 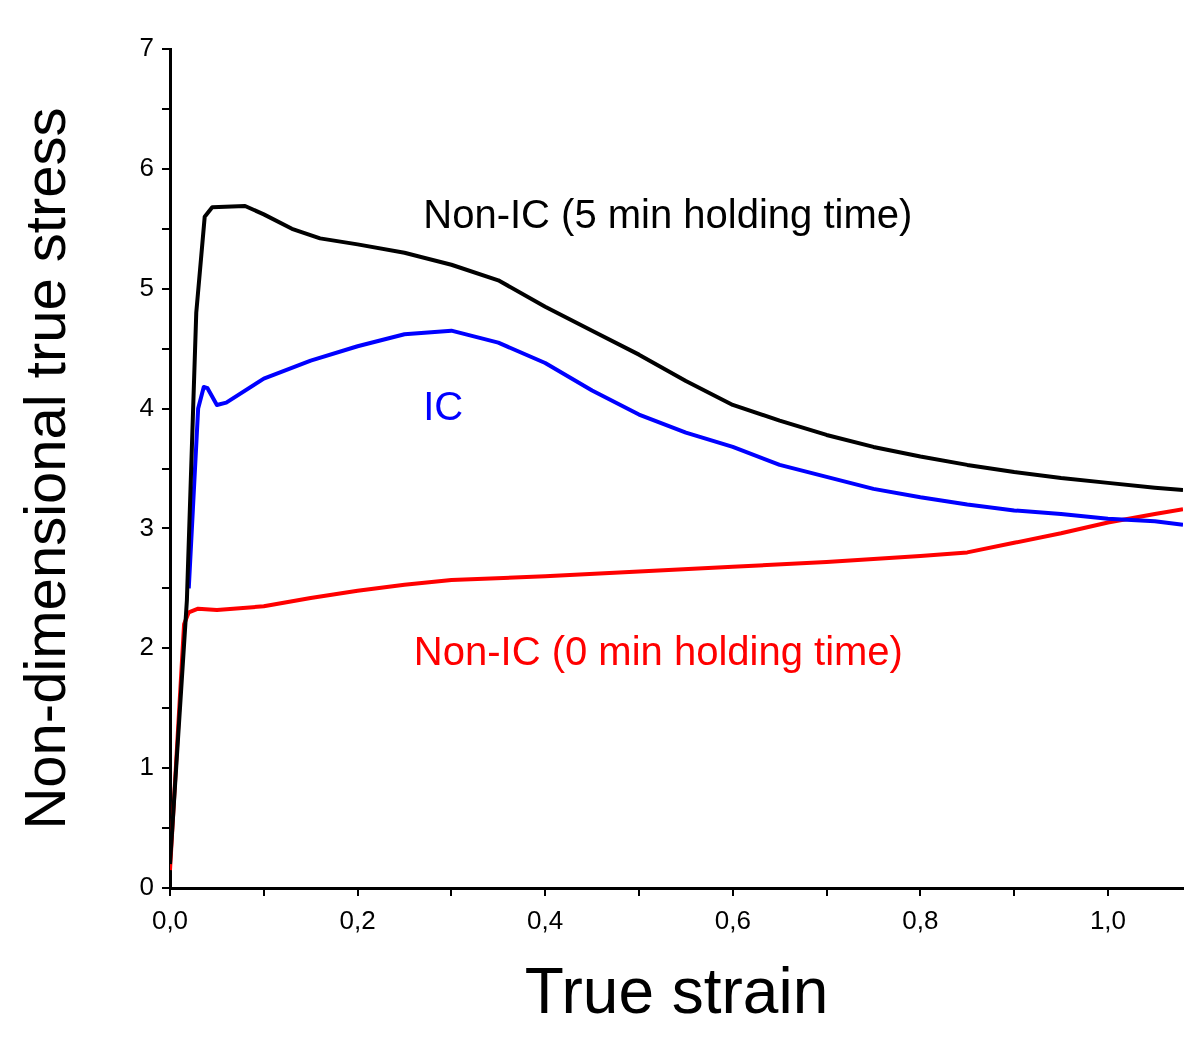 I want to click on y-tick-label: 3, so click(x=146, y=526).